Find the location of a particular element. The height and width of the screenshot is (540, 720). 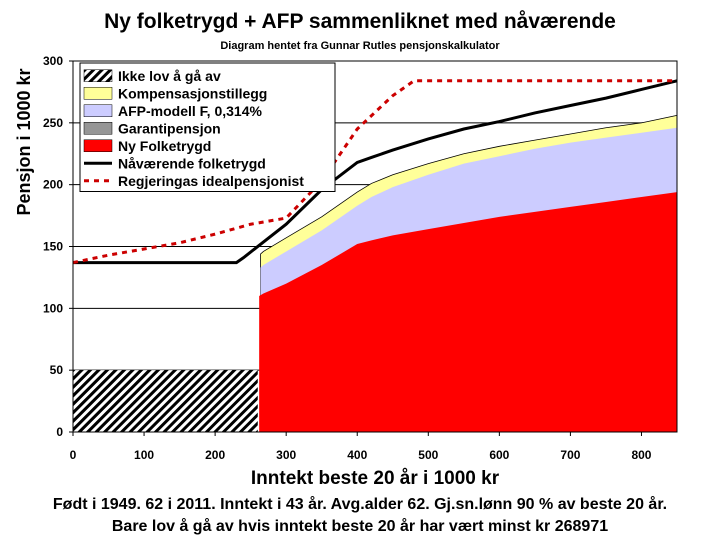

legend-swatch-kompensasjon is located at coordinates (98, 93).